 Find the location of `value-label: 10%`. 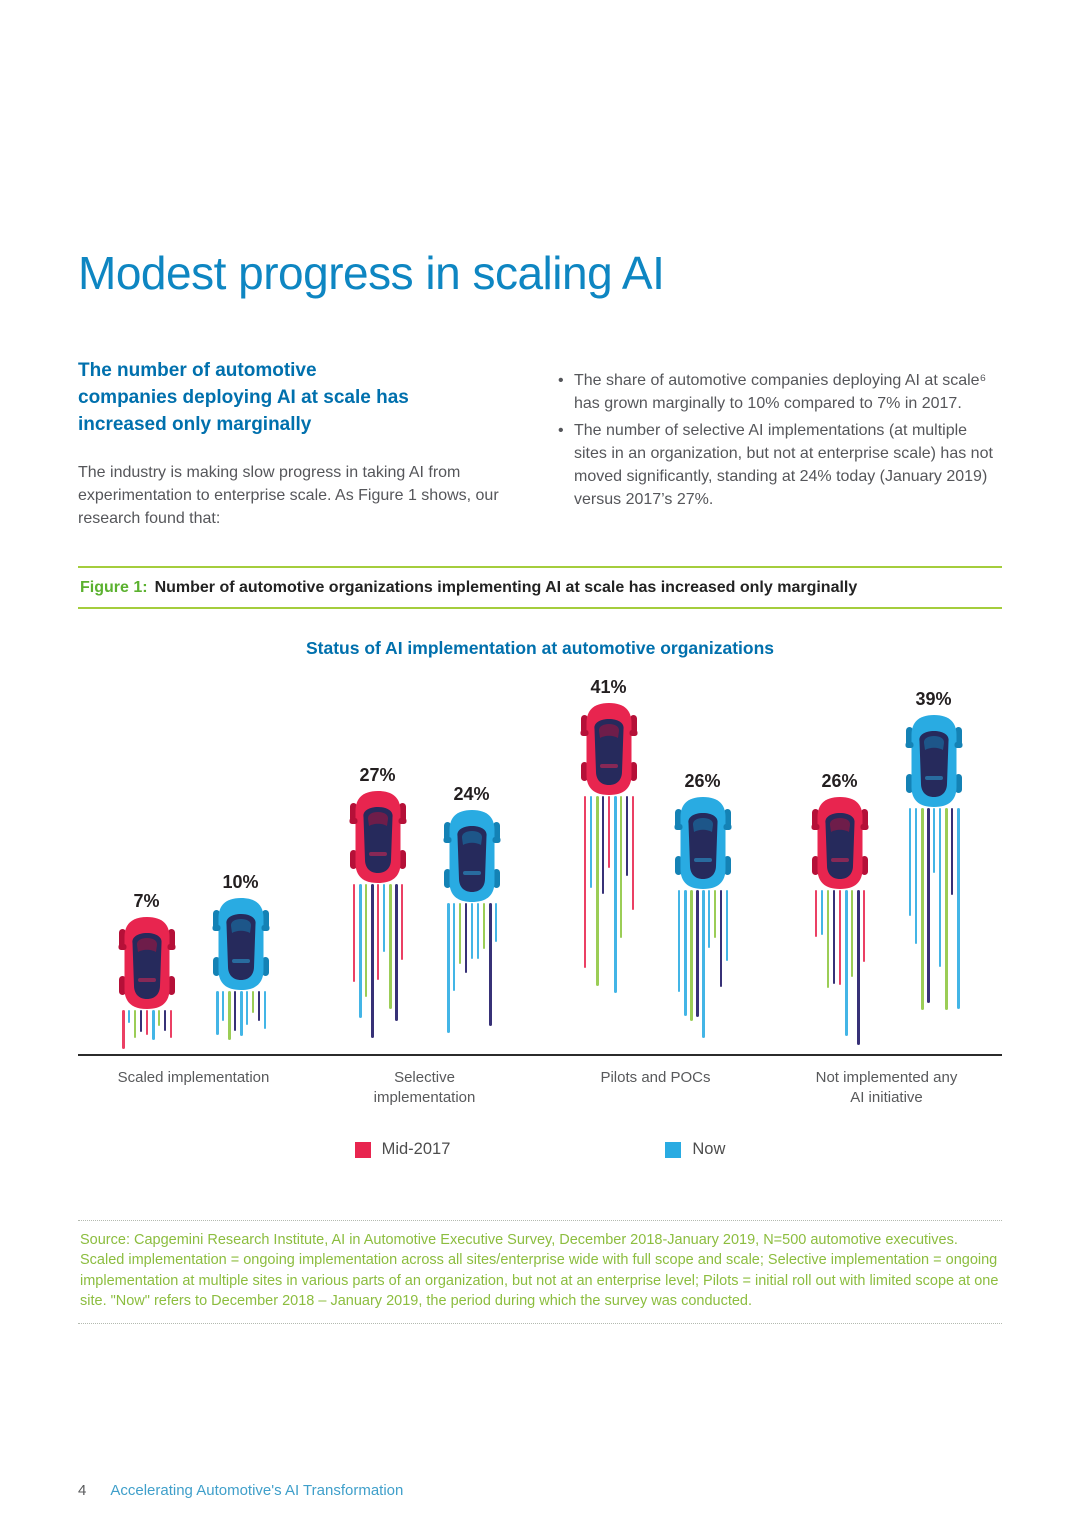

value-label: 10% is located at coordinates (240, 882).